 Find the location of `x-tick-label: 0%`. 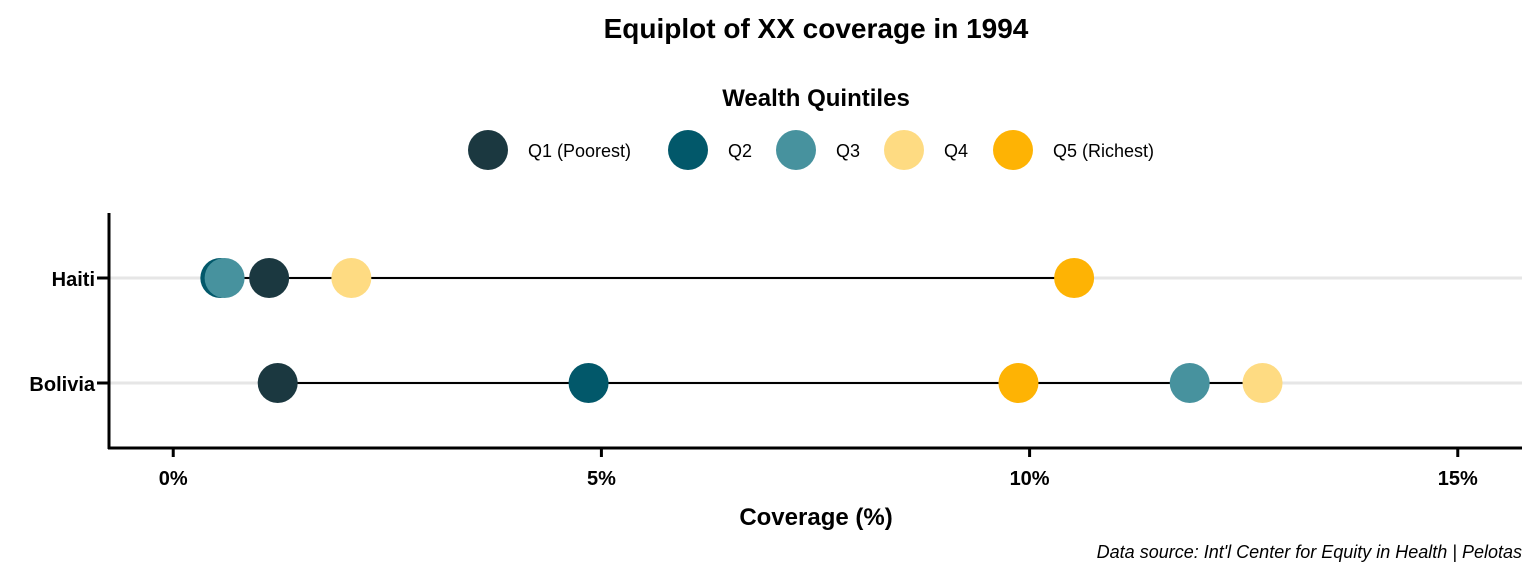

x-tick-label: 0% is located at coordinates (173, 479).